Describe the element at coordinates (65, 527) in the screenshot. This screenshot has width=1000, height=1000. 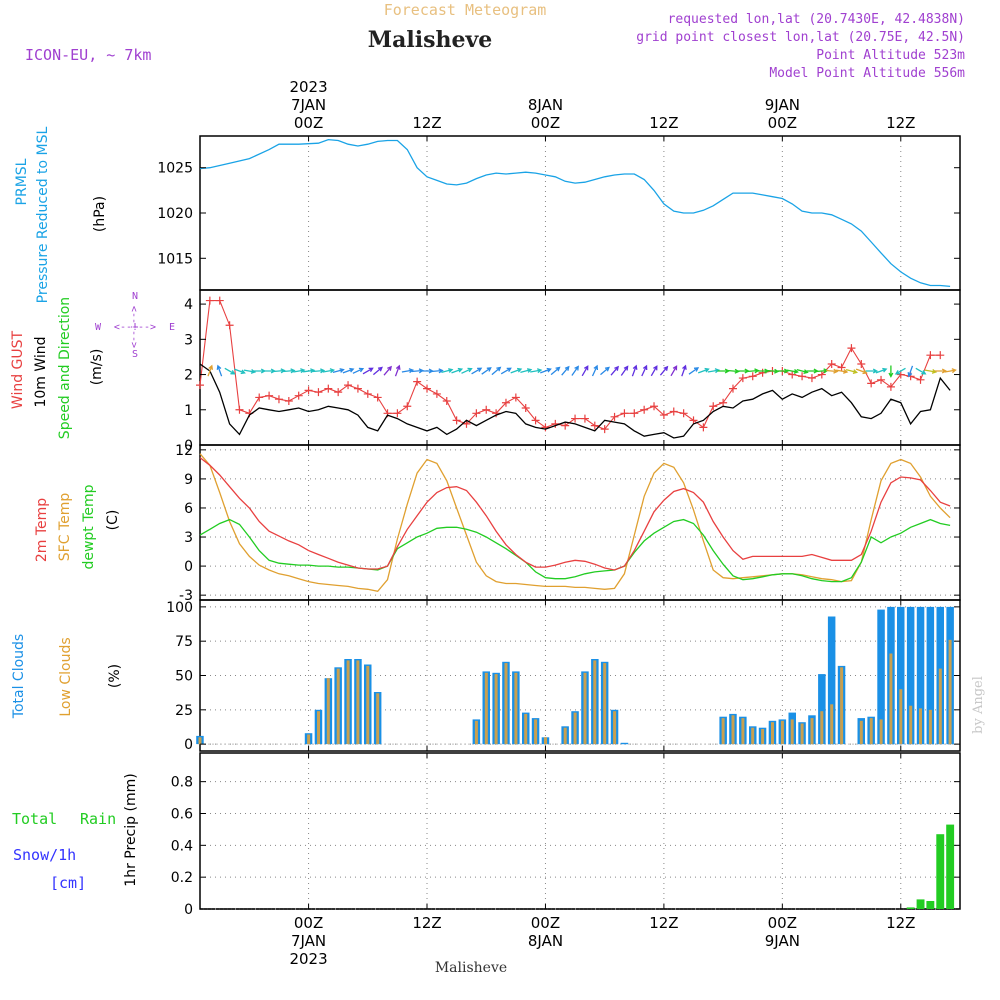
I see `temp-label-sfc: SFC Temp` at that location.